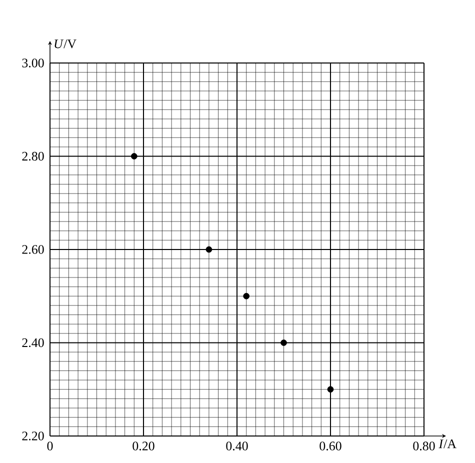 The width and height of the screenshot is (475, 463). What do you see at coordinates (237, 446) in the screenshot?
I see `x-tick-label: 0.40` at bounding box center [237, 446].